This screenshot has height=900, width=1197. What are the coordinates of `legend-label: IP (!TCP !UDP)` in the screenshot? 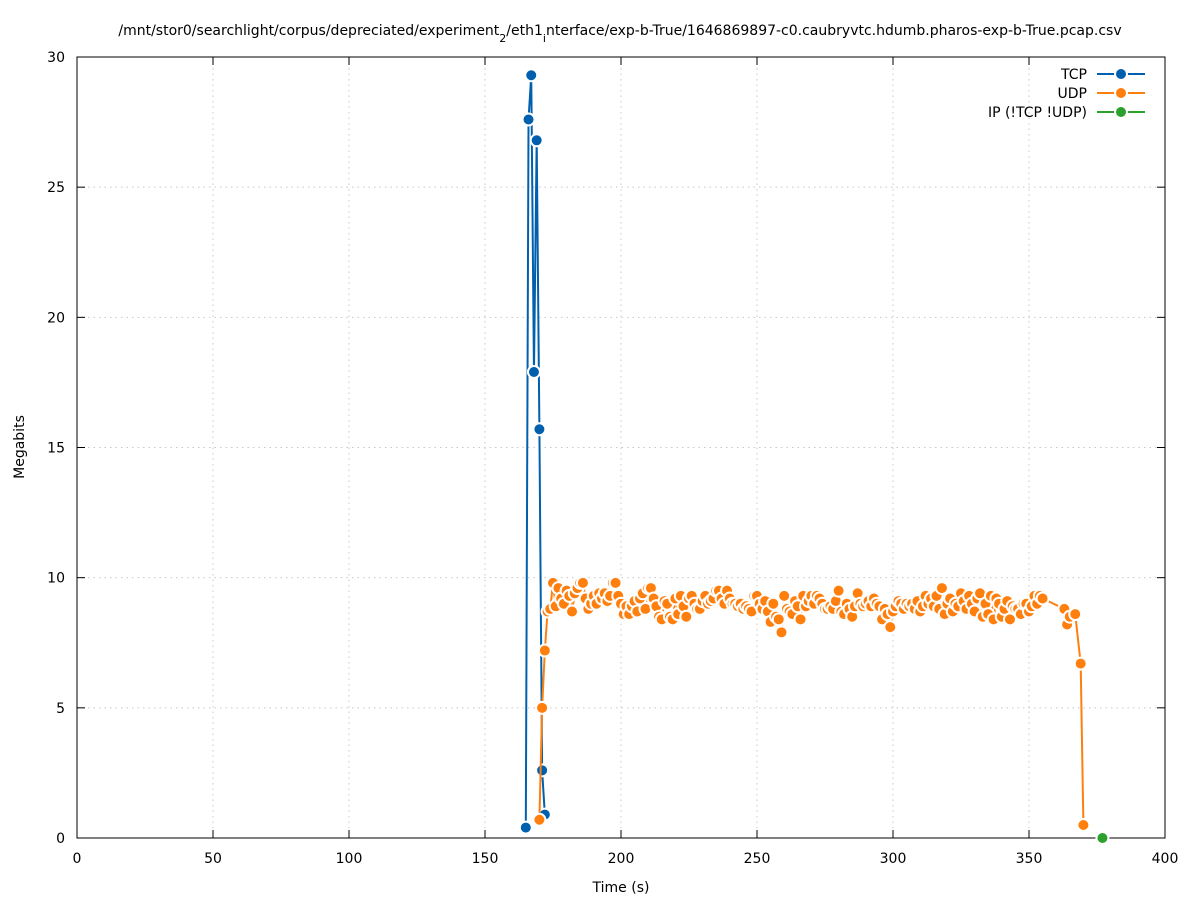 It's located at (1037, 113).